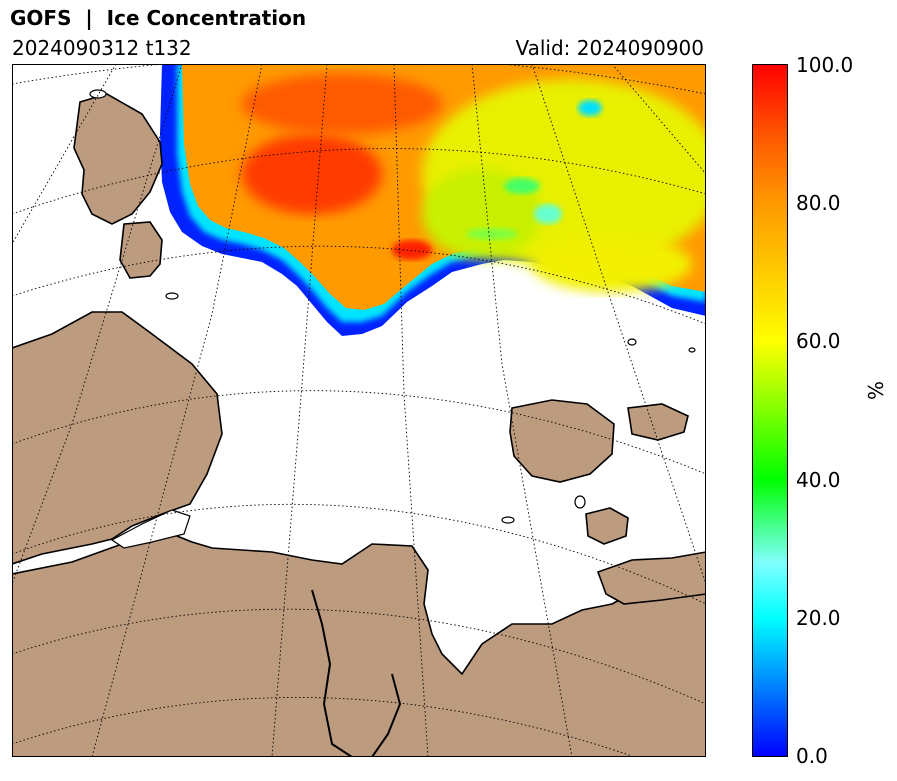 This screenshot has width=897, height=781. What do you see at coordinates (818, 618) in the screenshot?
I see `colorbar-tick-20: 20.0` at bounding box center [818, 618].